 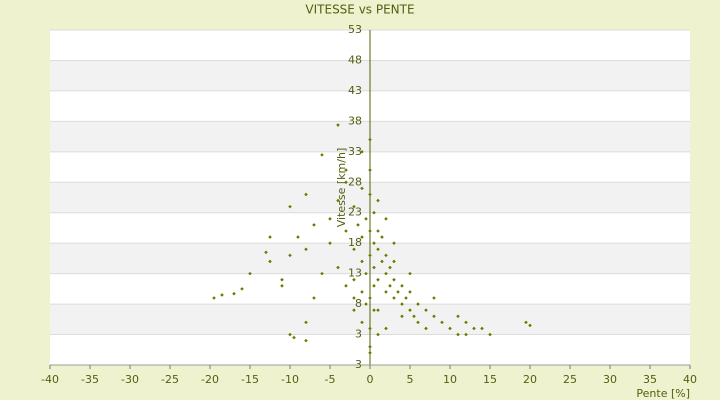 I want to click on x-tick-label: 40, so click(x=690, y=379).